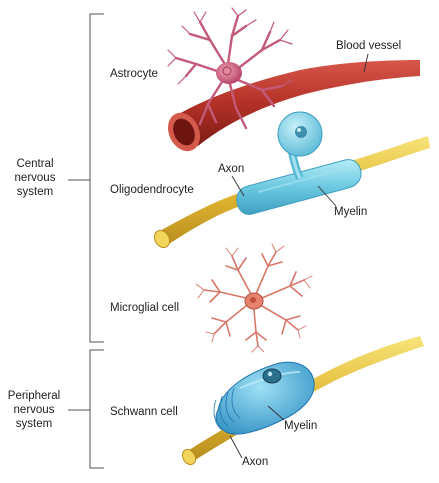 Image resolution: width=439 pixels, height=483 pixels. I want to click on myelin-top-leader, so click(327, 196).